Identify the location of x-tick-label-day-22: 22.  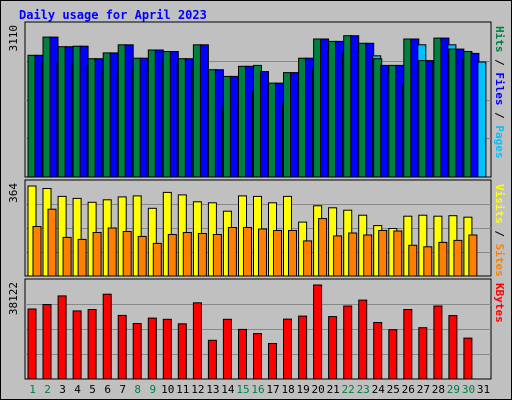
(348, 389).